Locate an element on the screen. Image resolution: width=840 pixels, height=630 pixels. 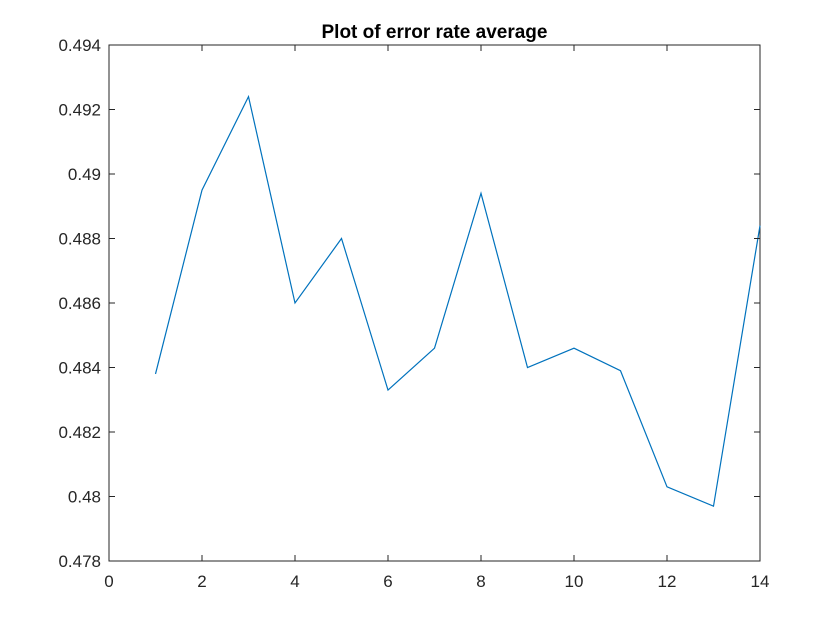
y-tick-label: 0.48 is located at coordinates (84, 497).